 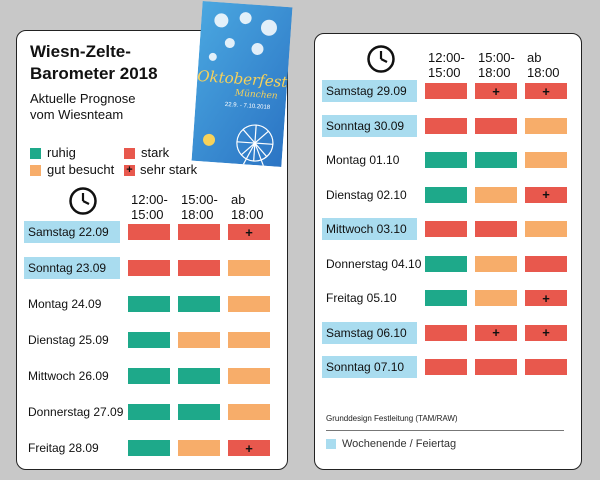 What do you see at coordinates (149, 412) in the screenshot?
I see `day-row: Donnerstag 27.09` at bounding box center [149, 412].